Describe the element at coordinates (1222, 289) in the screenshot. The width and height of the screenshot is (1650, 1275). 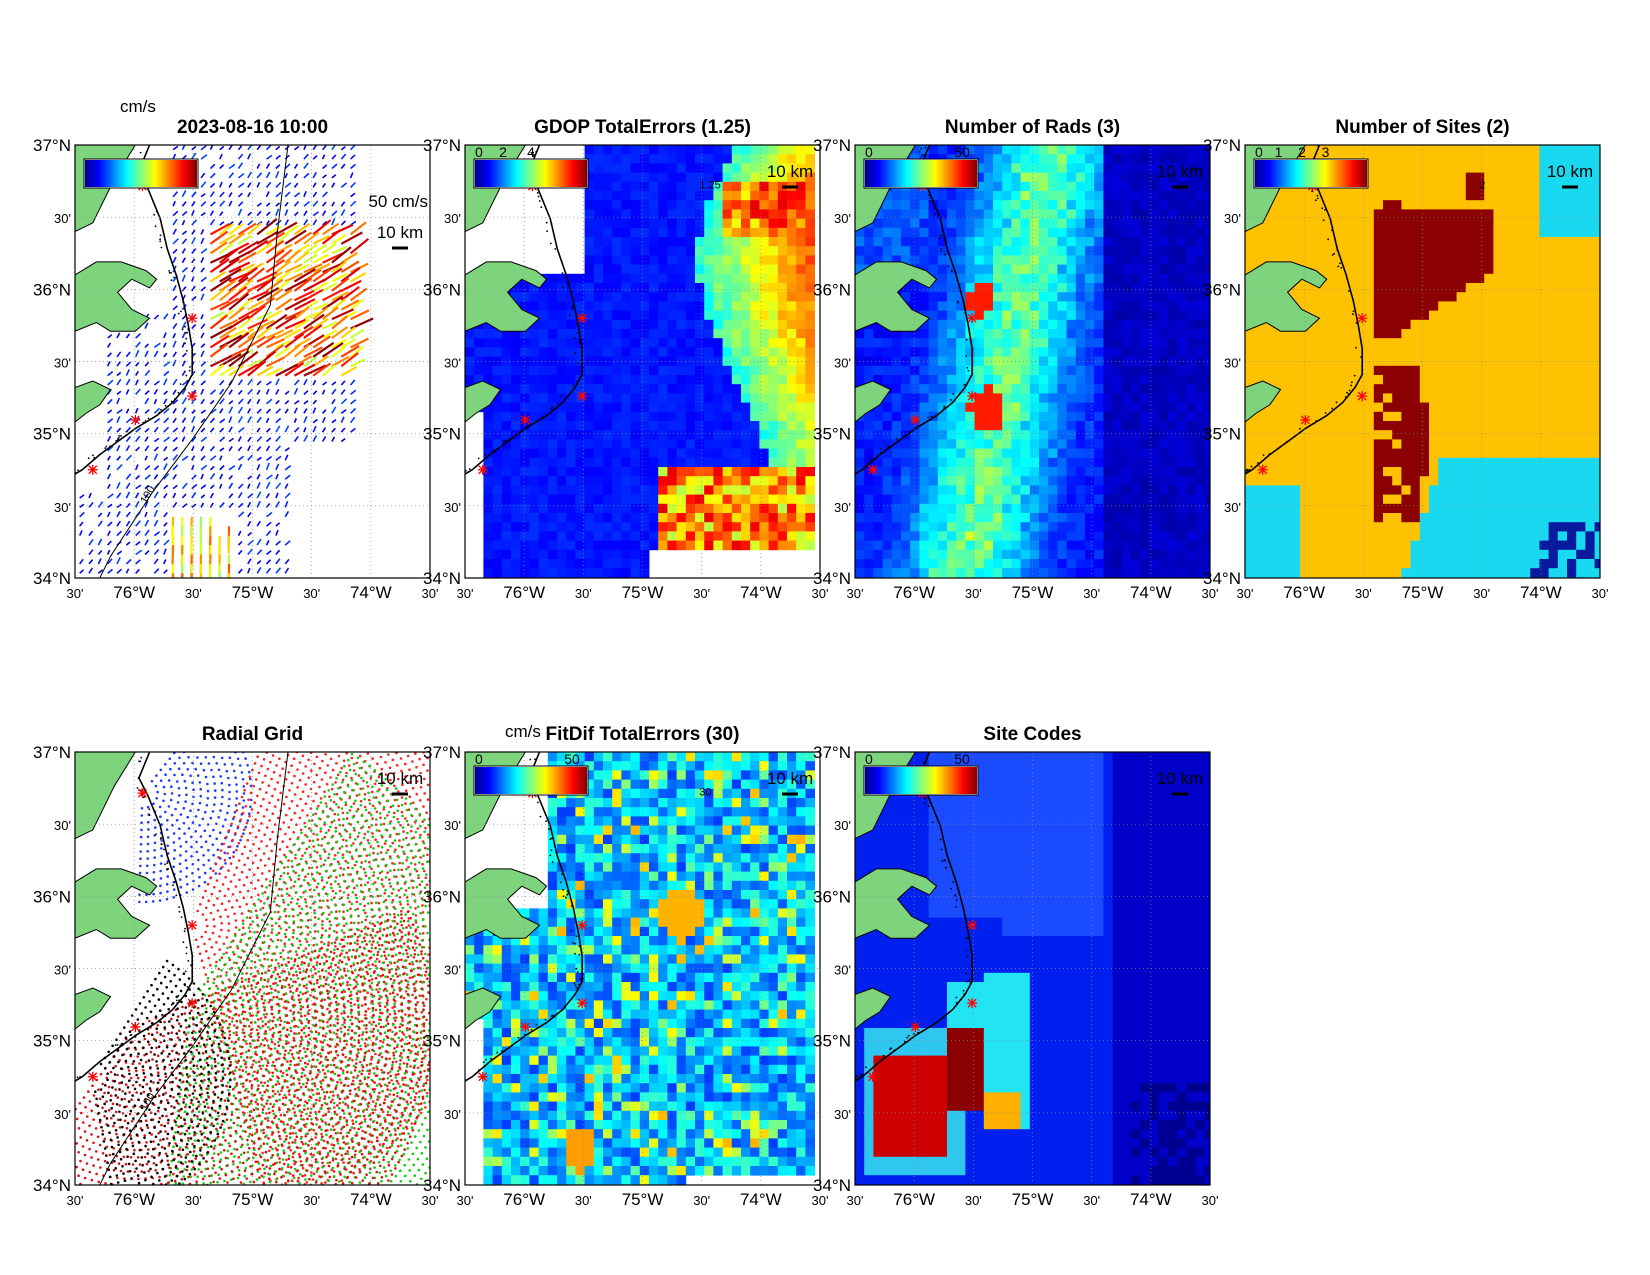
I see `lat-tick-label: 36°N` at that location.